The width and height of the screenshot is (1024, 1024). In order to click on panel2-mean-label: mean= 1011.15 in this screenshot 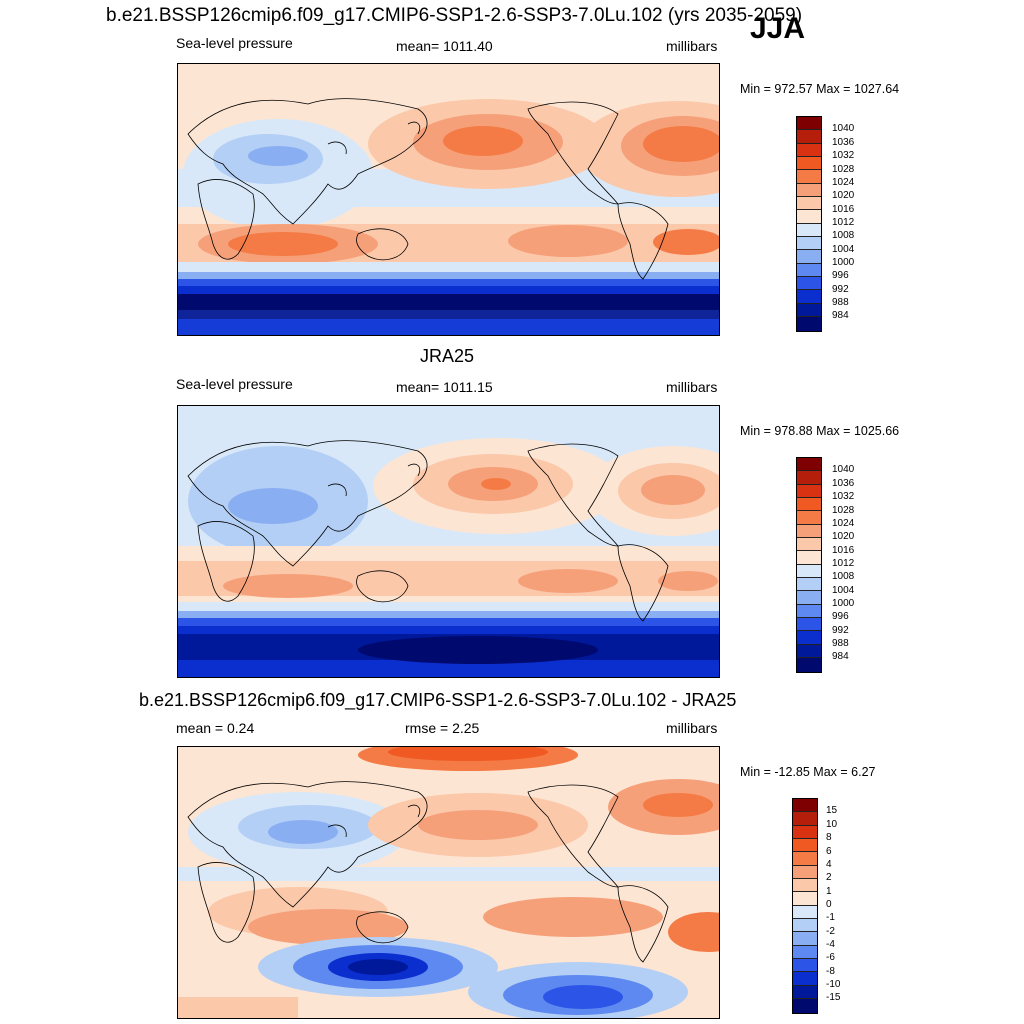, I will do `click(444, 387)`.